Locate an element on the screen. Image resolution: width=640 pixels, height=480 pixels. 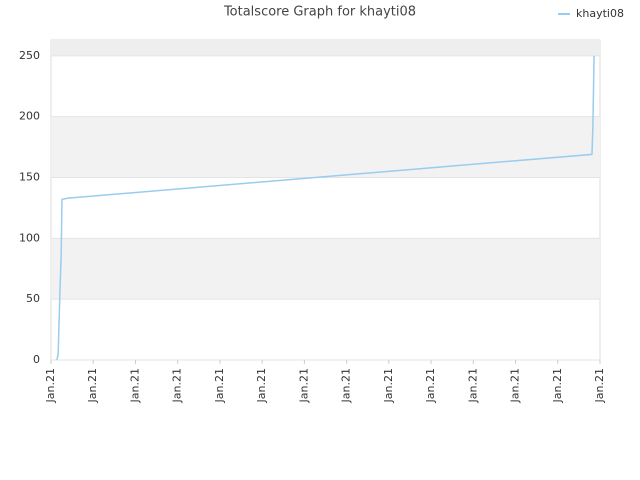
chart-title: Totalscore Graph for khayti08 is located at coordinates (319, 12).